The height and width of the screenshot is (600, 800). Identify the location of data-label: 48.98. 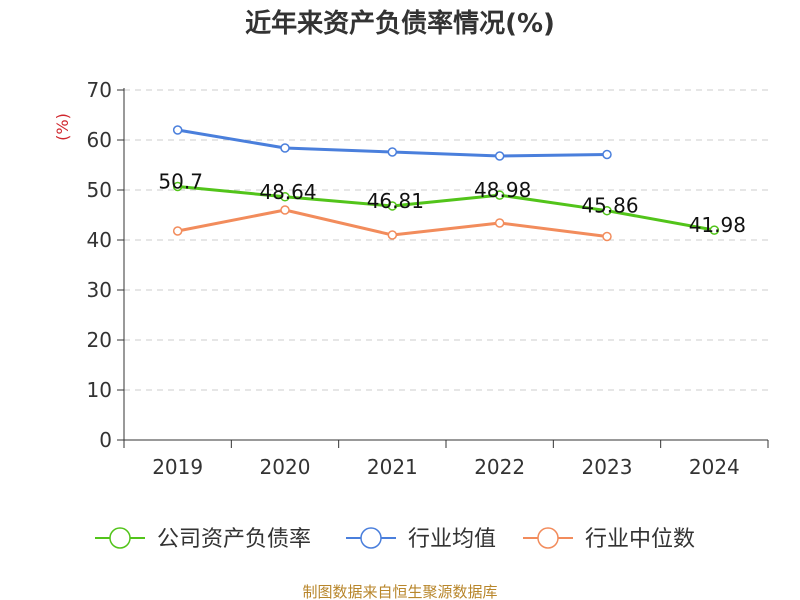
(502, 190).